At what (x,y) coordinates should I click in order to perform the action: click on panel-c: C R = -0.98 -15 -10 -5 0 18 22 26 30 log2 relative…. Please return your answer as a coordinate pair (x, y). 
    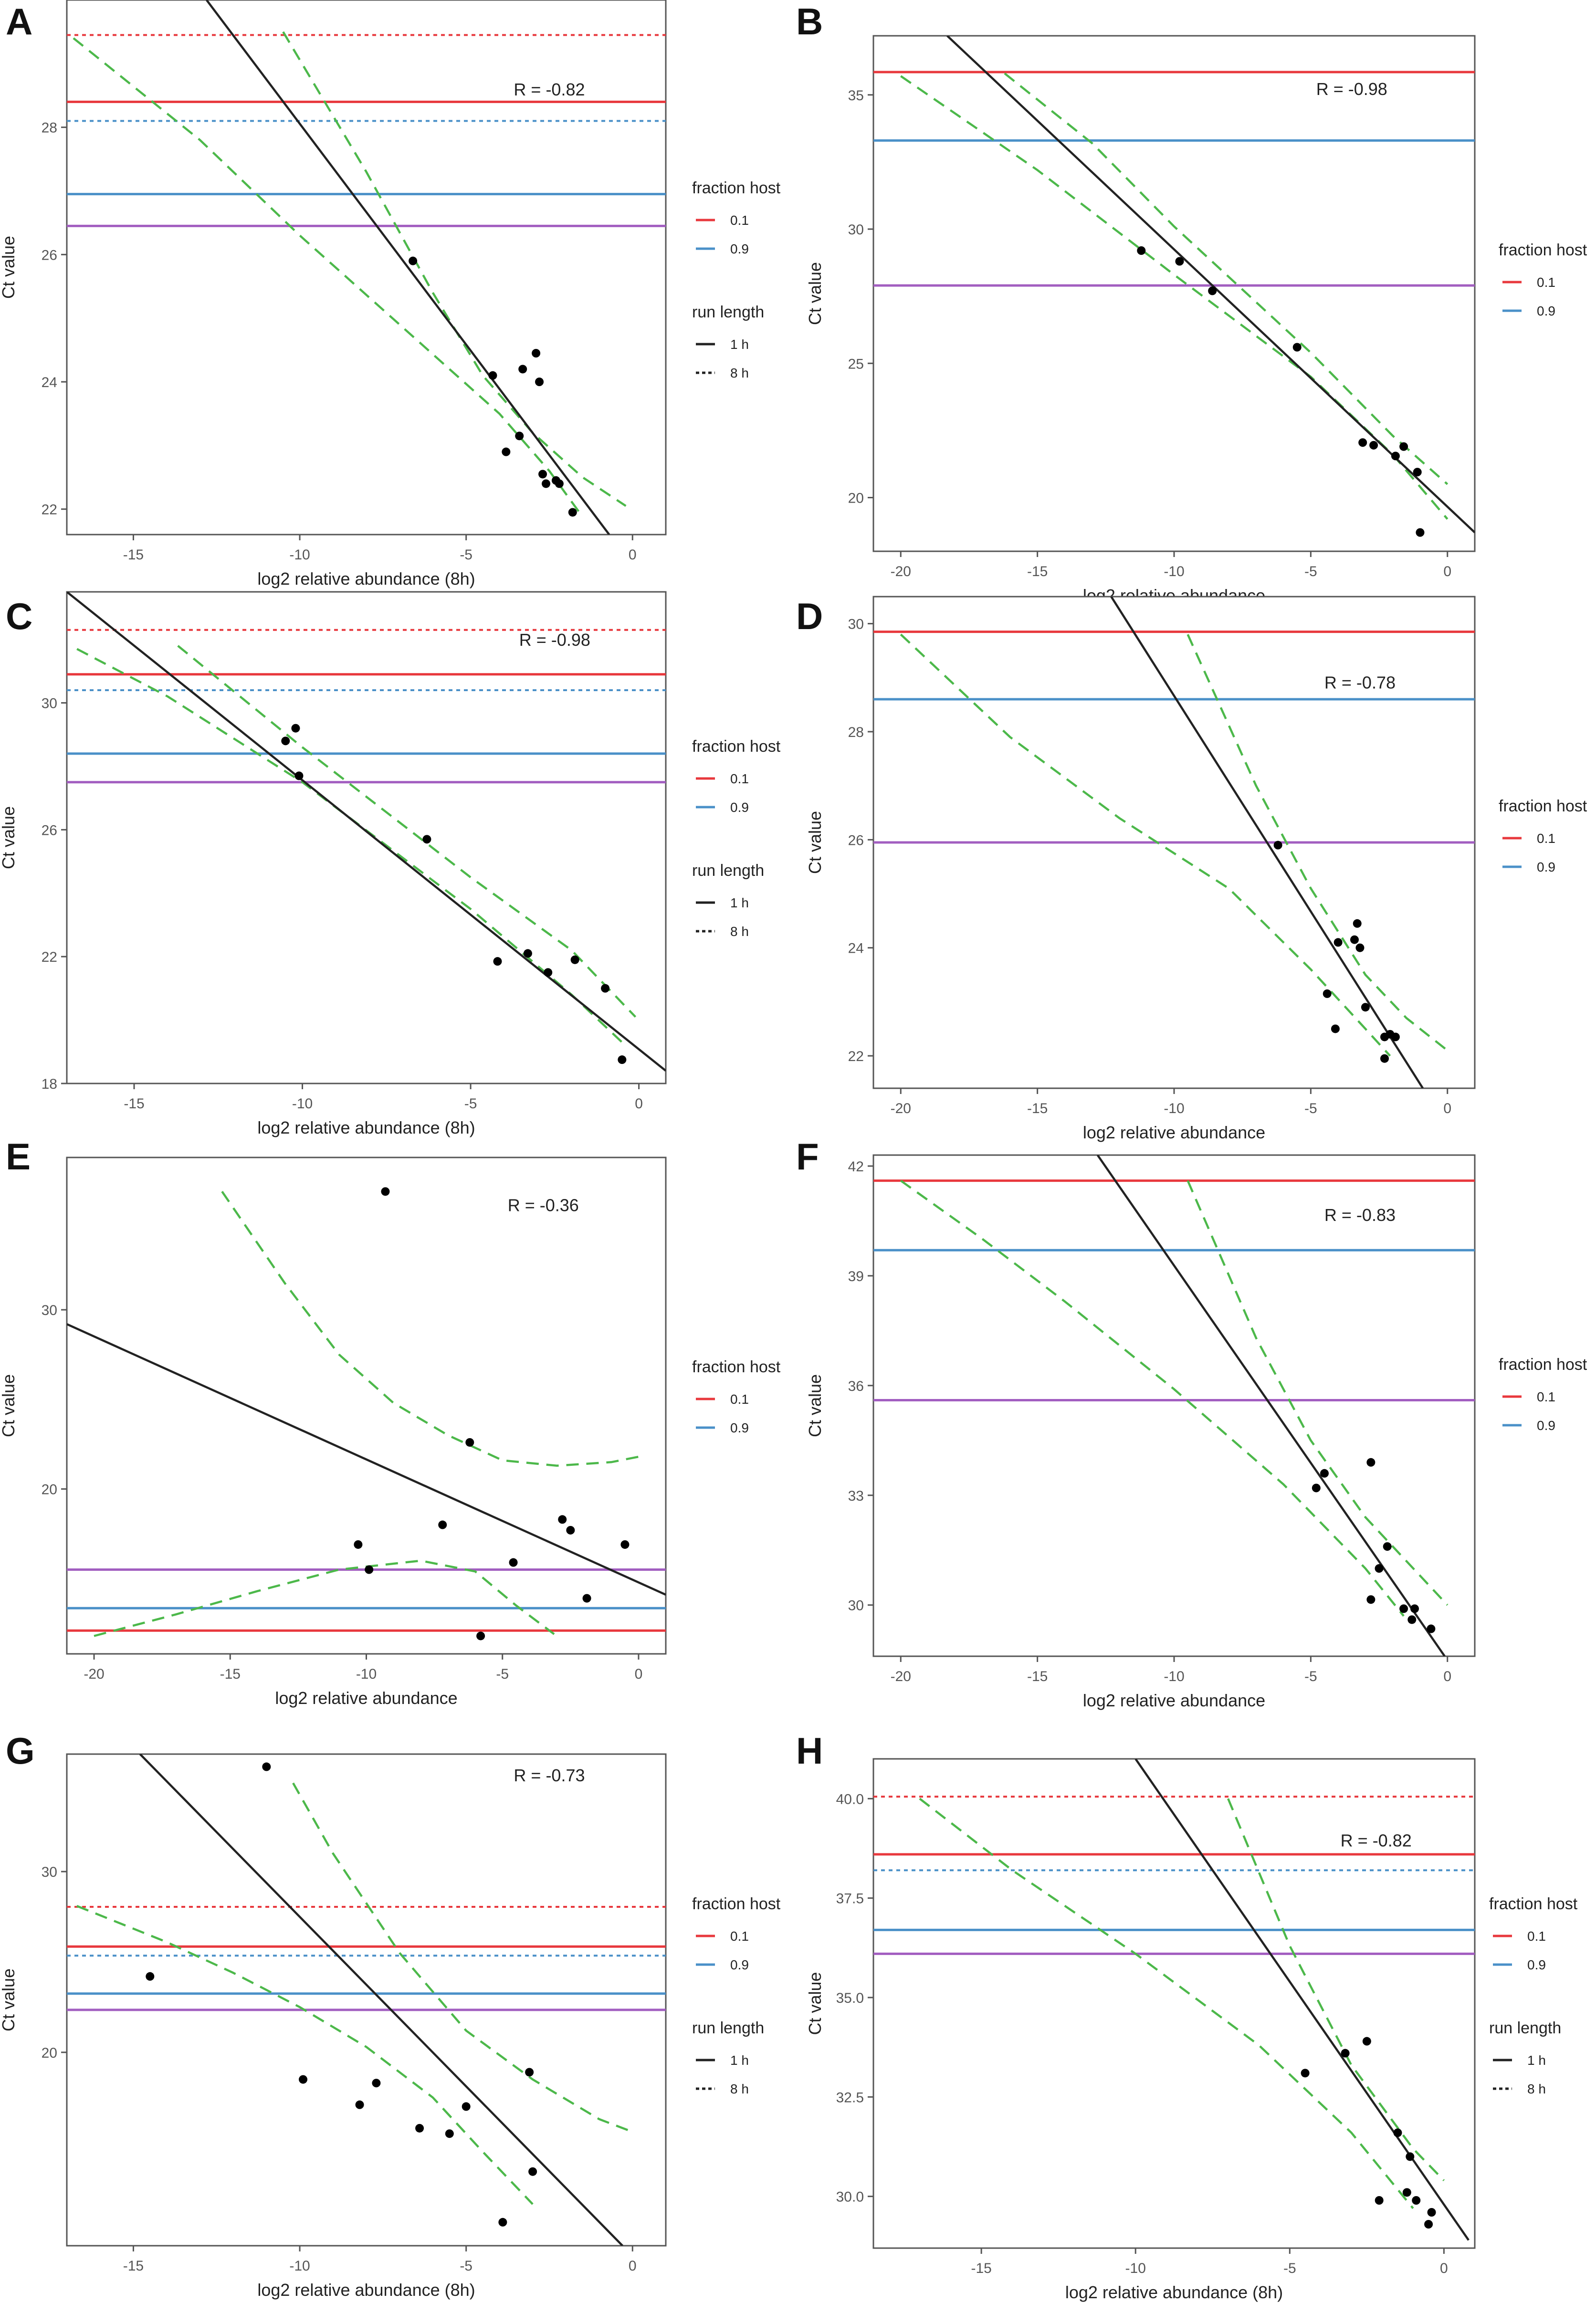
    Looking at the image, I should click on (391, 864).